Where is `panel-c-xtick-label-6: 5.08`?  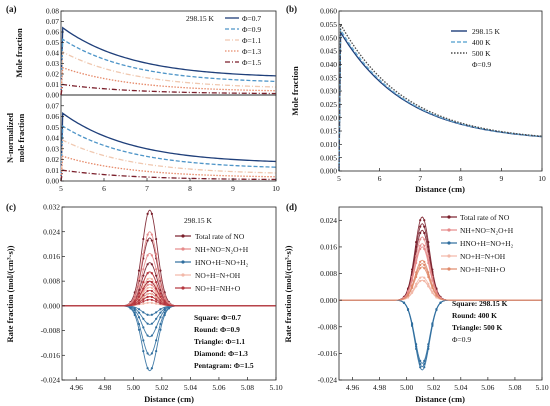 panel-c-xtick-label-6: 5.08 is located at coordinates (247, 387).